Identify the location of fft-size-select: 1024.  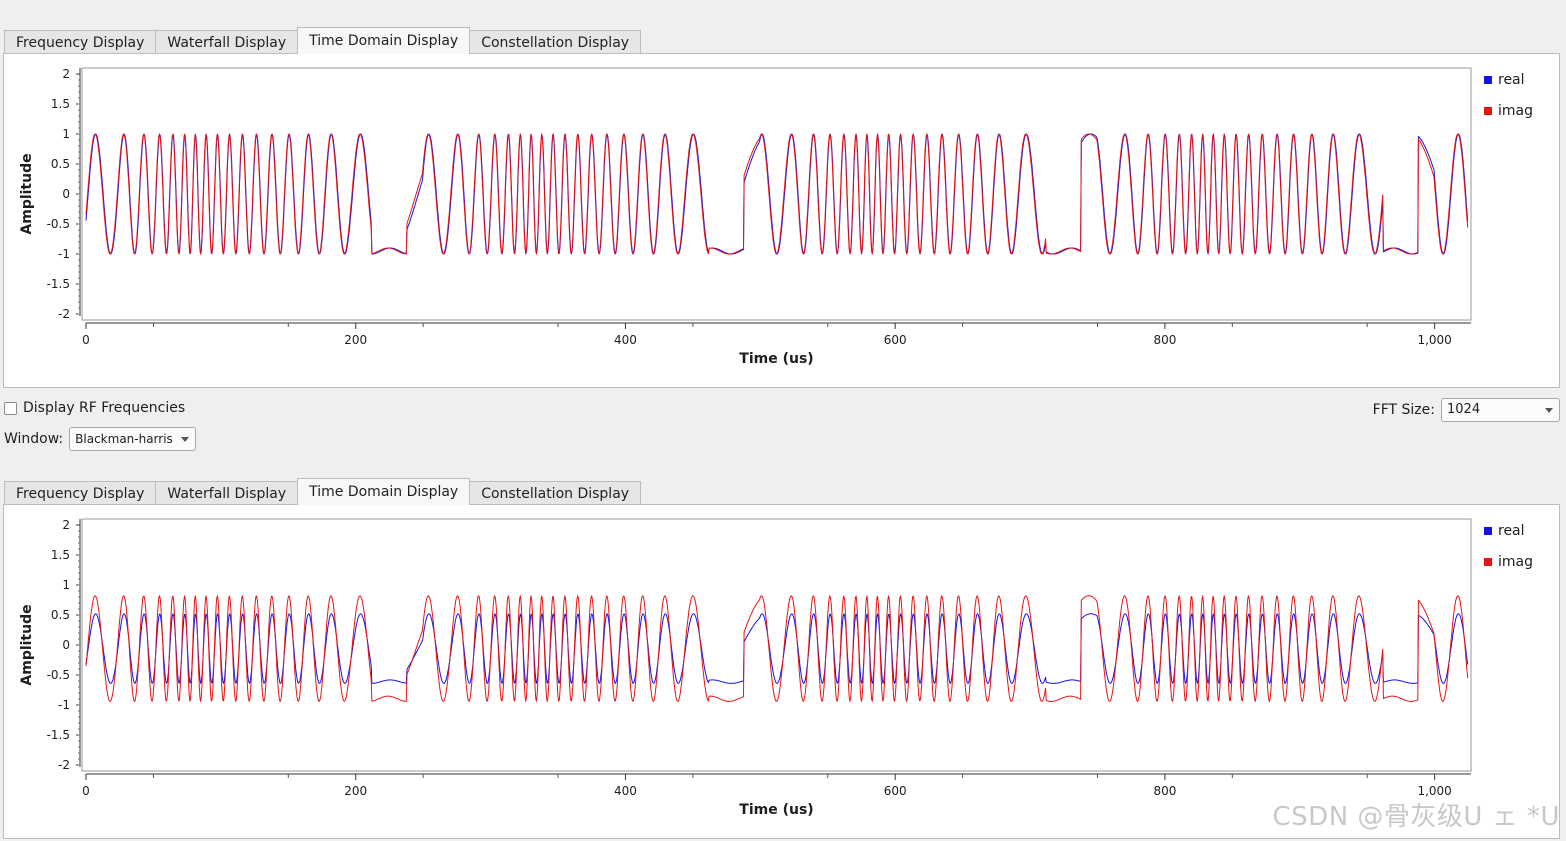
(1500, 410).